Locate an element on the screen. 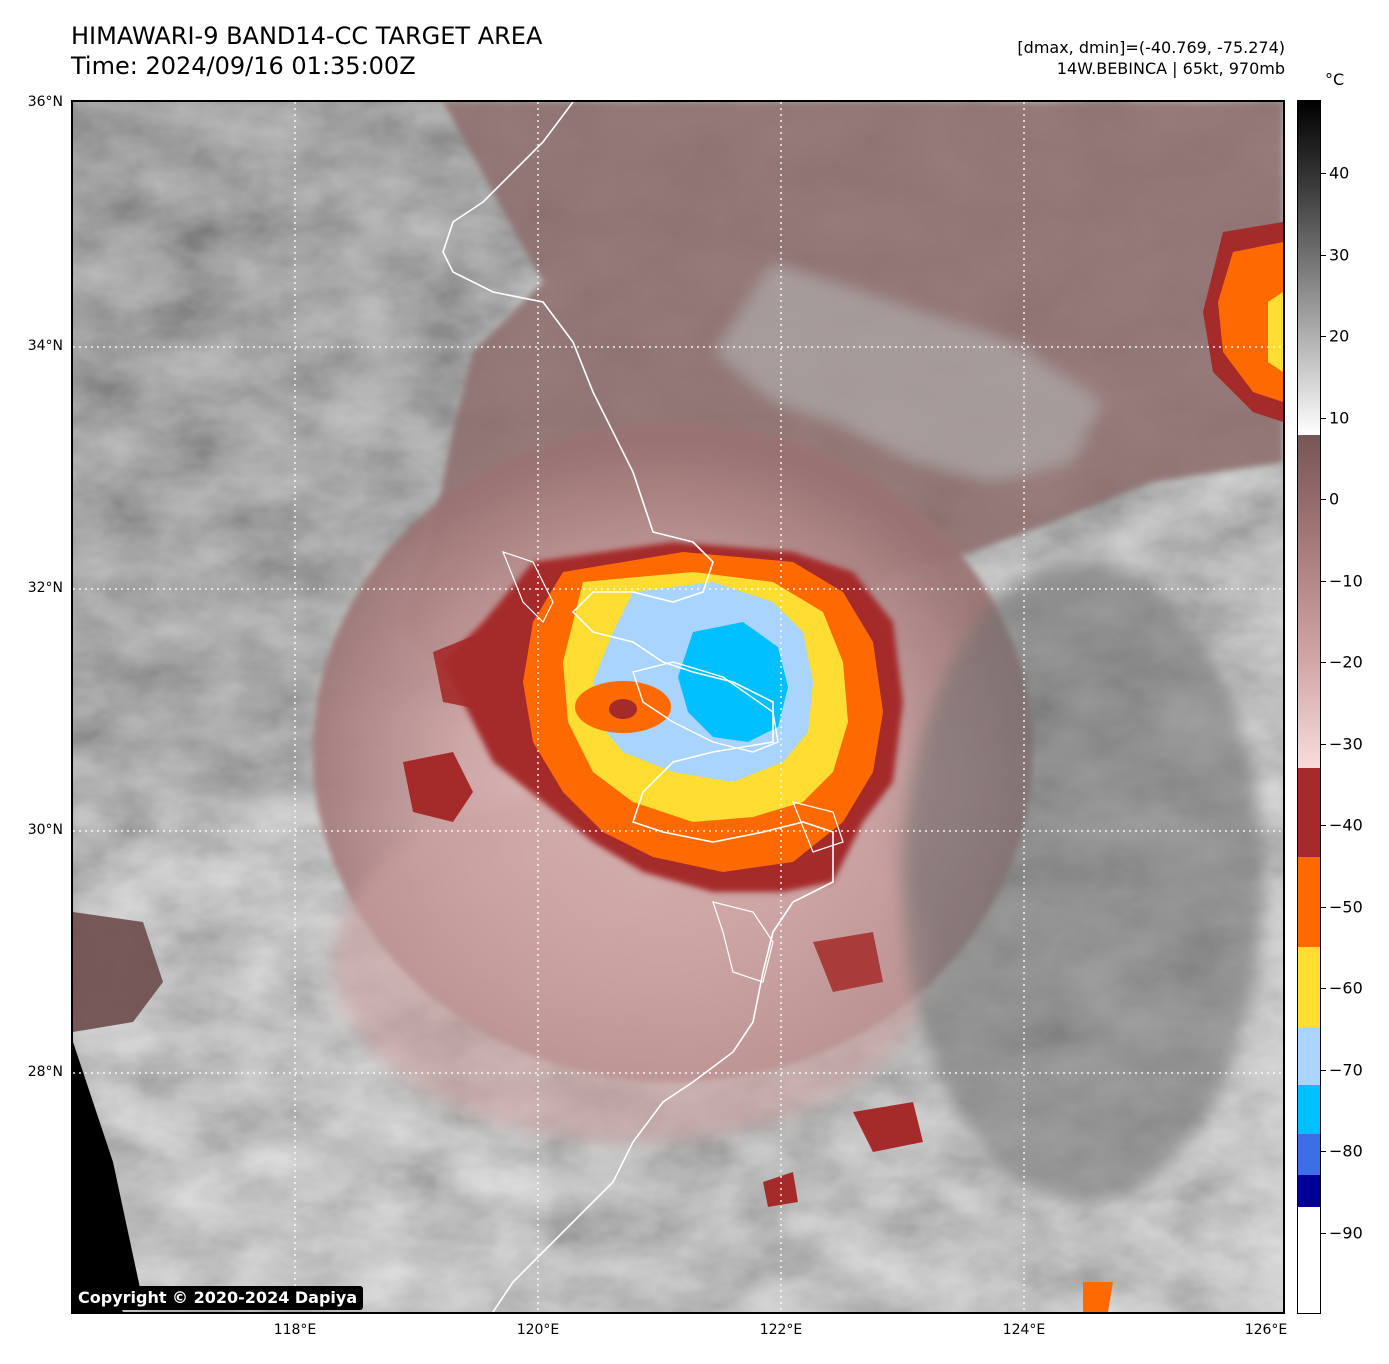  colorbar-unit: °C is located at coordinates (1335, 79).